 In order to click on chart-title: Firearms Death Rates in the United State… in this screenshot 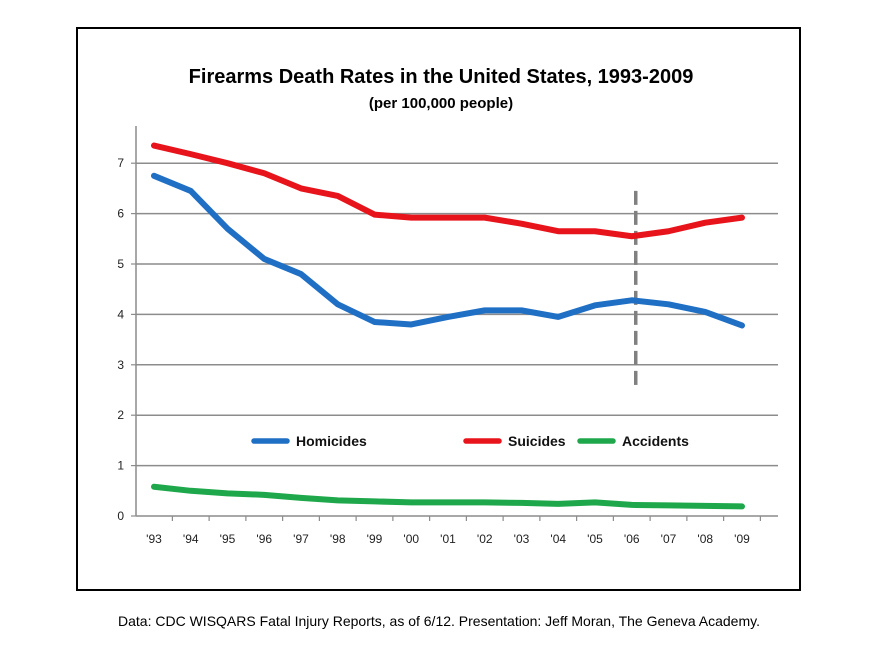, I will do `click(441, 77)`.